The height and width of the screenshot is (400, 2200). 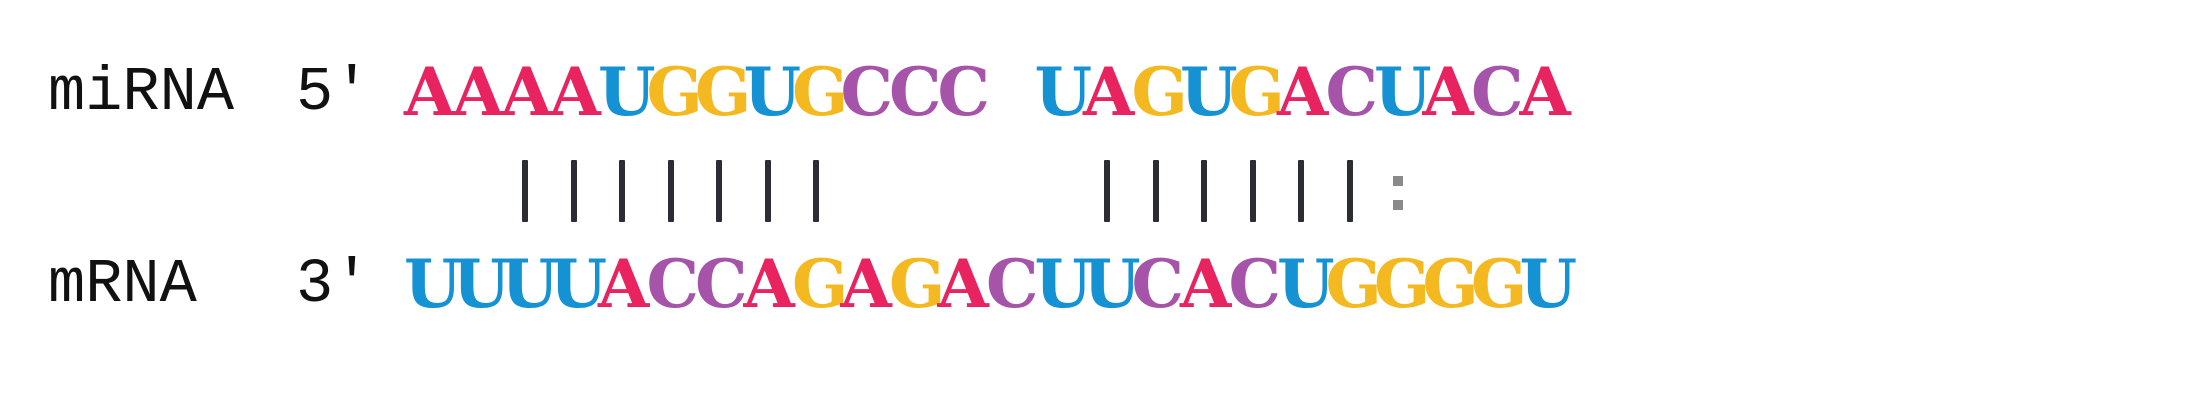 I want to click on wobble-pair-marker, so click(x=1398, y=188).